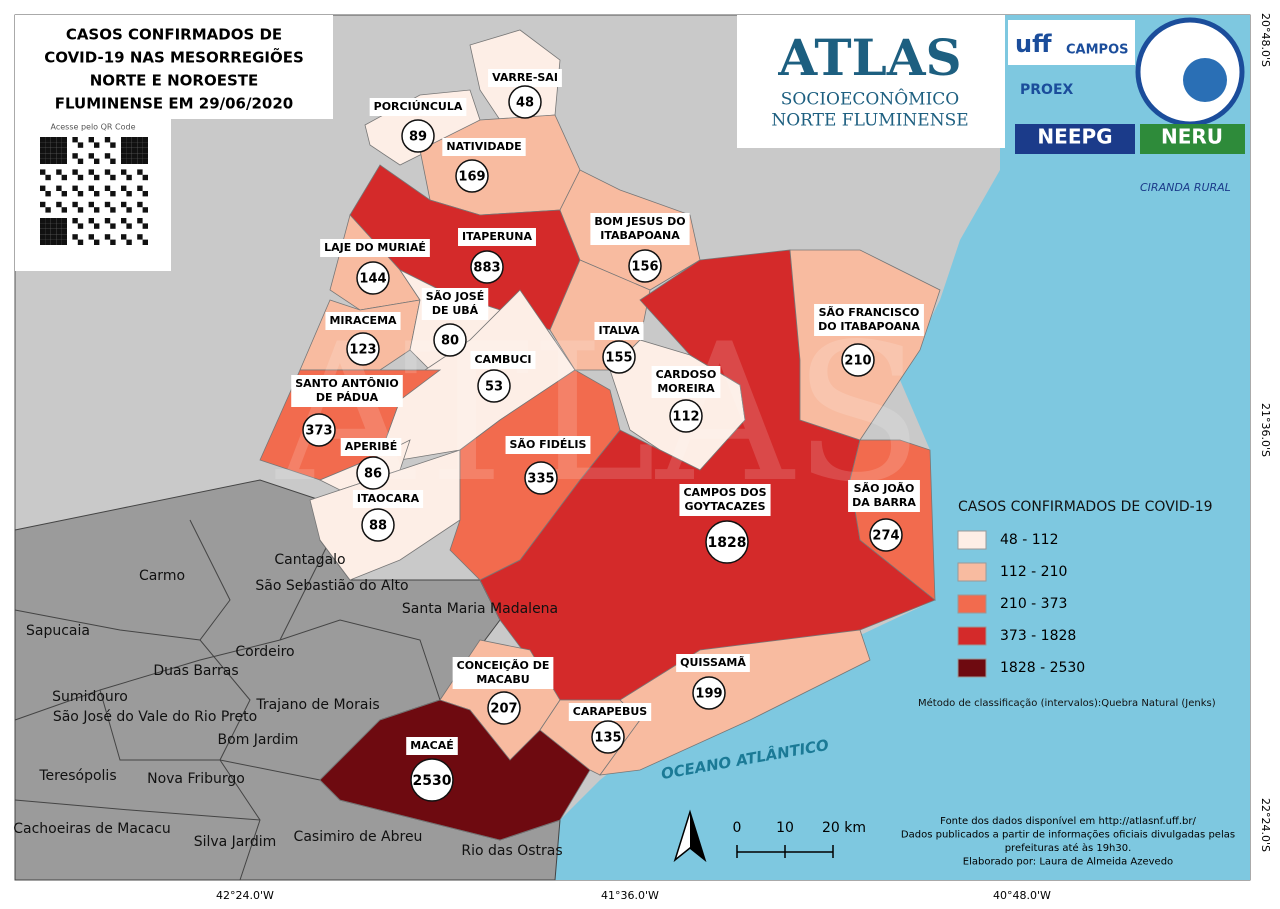  Describe the element at coordinates (497, 236) in the screenshot. I see `municipality-name: ITAPERUNA` at that location.